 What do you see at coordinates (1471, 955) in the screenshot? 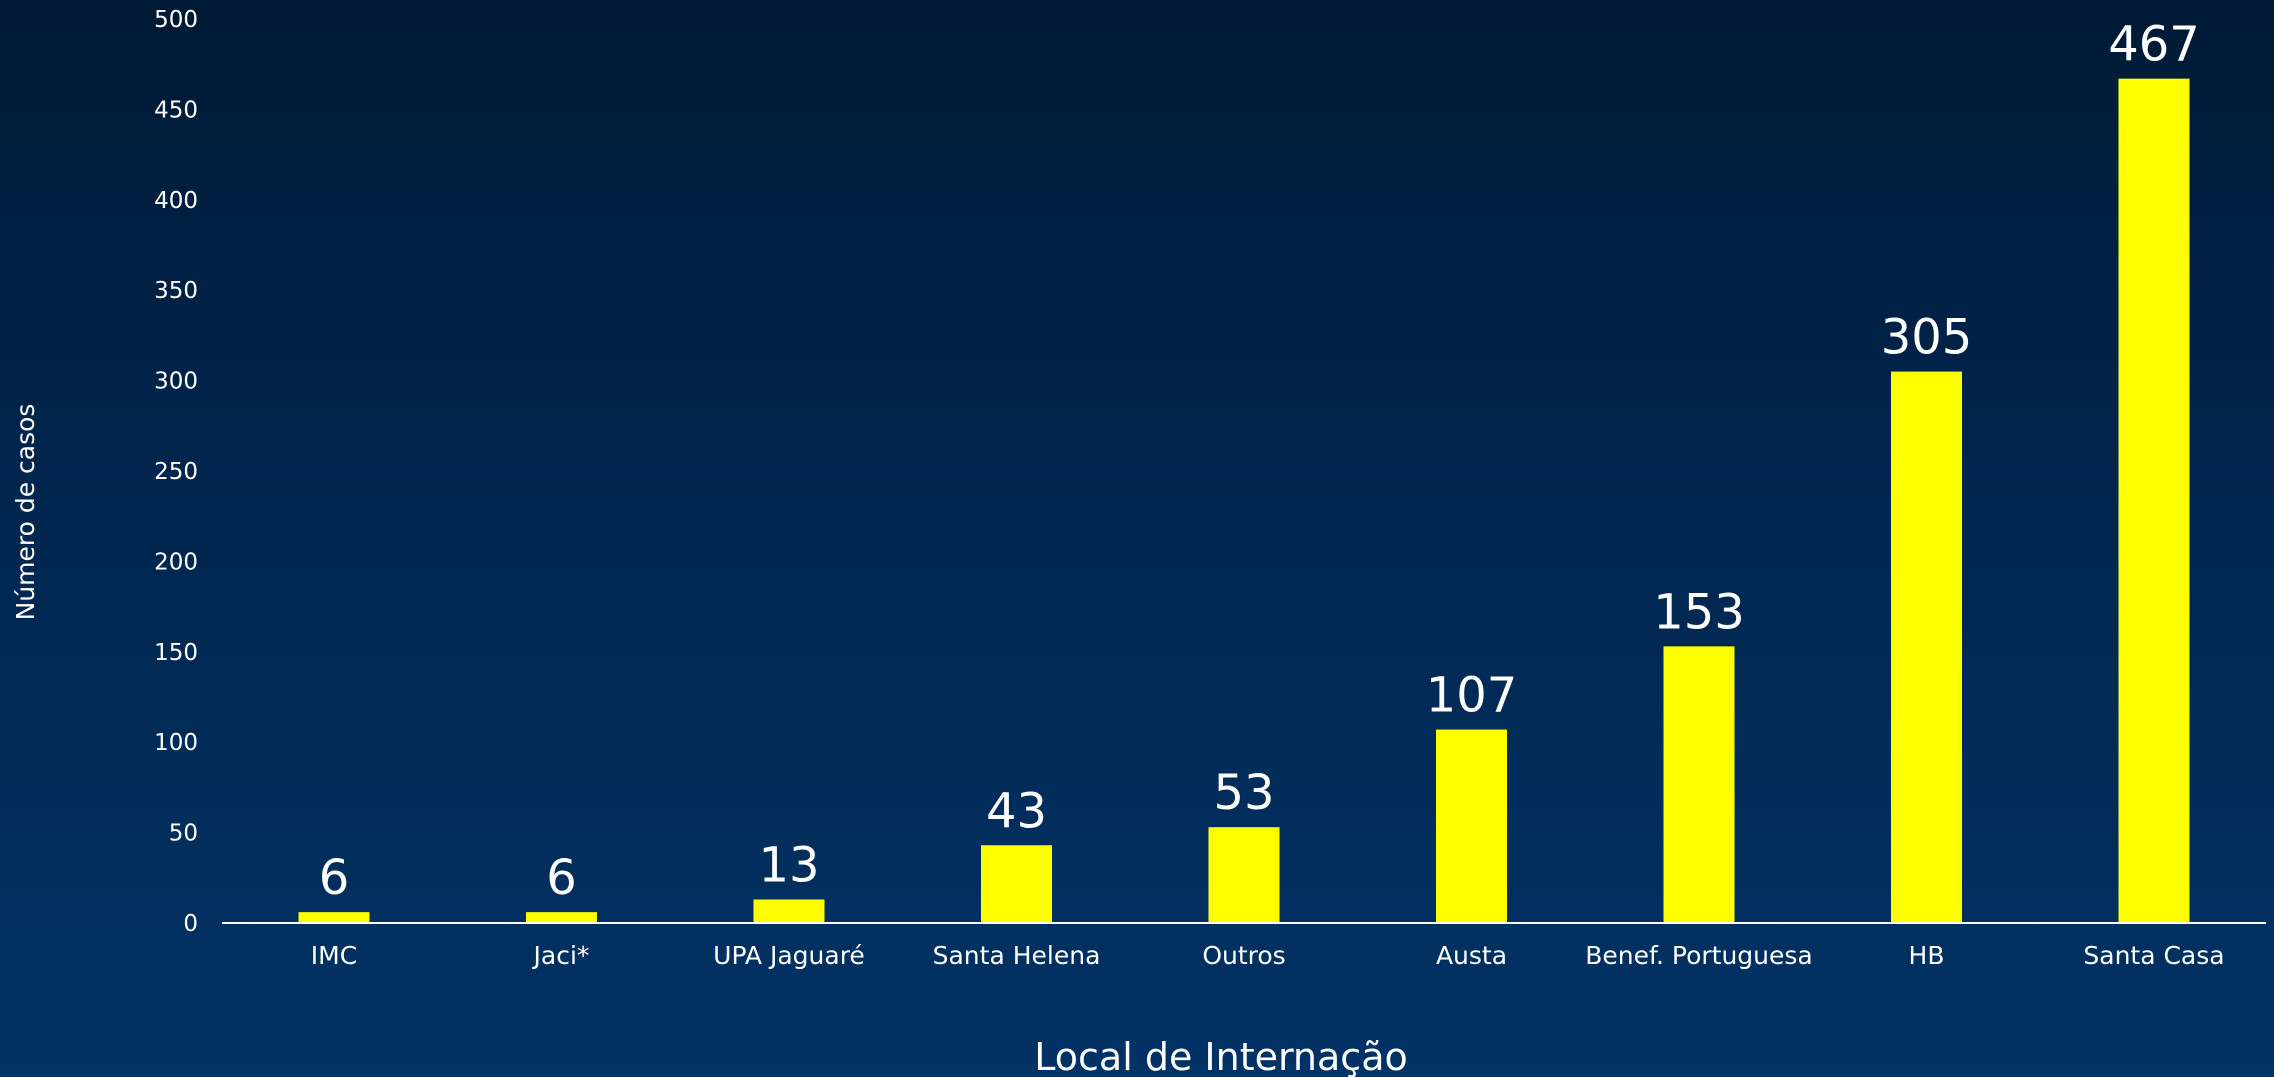
I see `x-category-label: Austa` at bounding box center [1471, 955].